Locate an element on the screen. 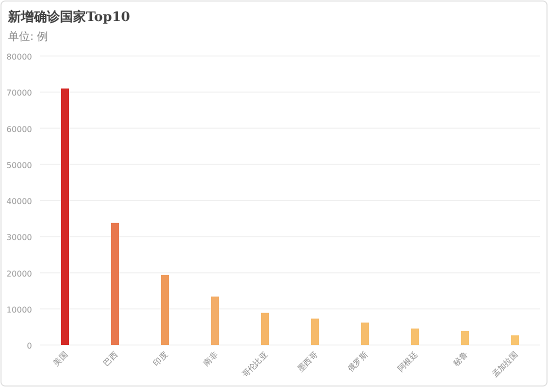 The height and width of the screenshot is (389, 550). x-tick-label: 俄罗斯 is located at coordinates (358, 362).